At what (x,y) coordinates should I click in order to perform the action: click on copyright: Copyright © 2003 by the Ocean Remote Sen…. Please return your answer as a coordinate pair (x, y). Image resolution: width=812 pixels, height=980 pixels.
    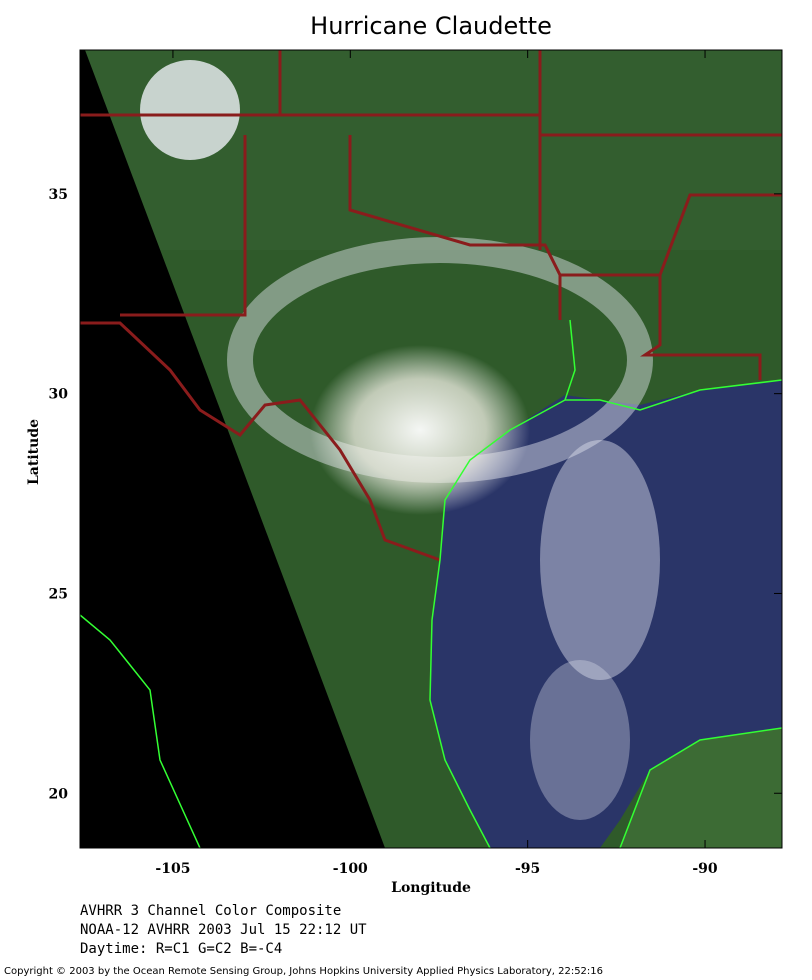
    Looking at the image, I should click on (303, 971).